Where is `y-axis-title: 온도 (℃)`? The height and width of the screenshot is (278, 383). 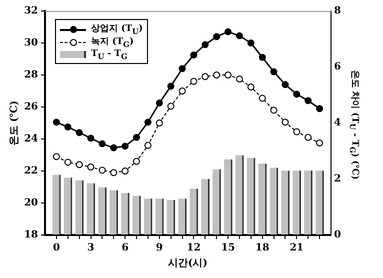
y-axis-title: 온도 (℃) is located at coordinates (14, 123).